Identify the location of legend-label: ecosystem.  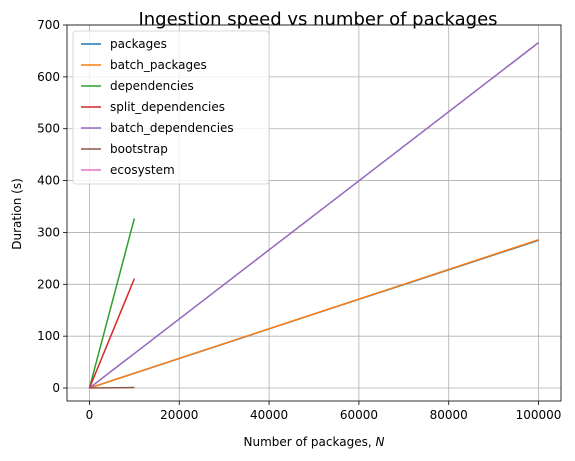
(142, 170).